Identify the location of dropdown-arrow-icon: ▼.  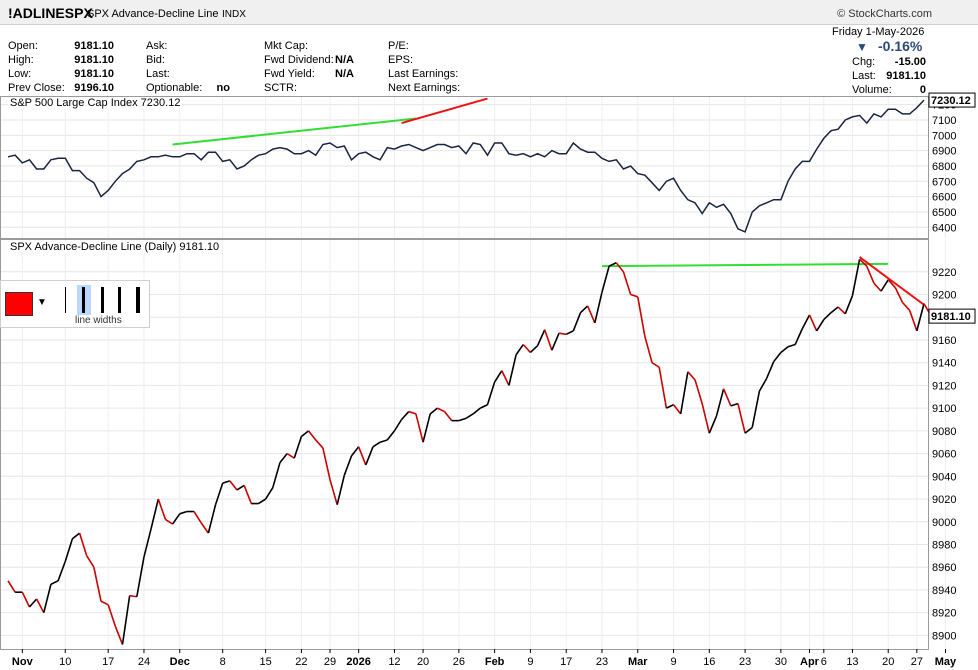
(42, 302).